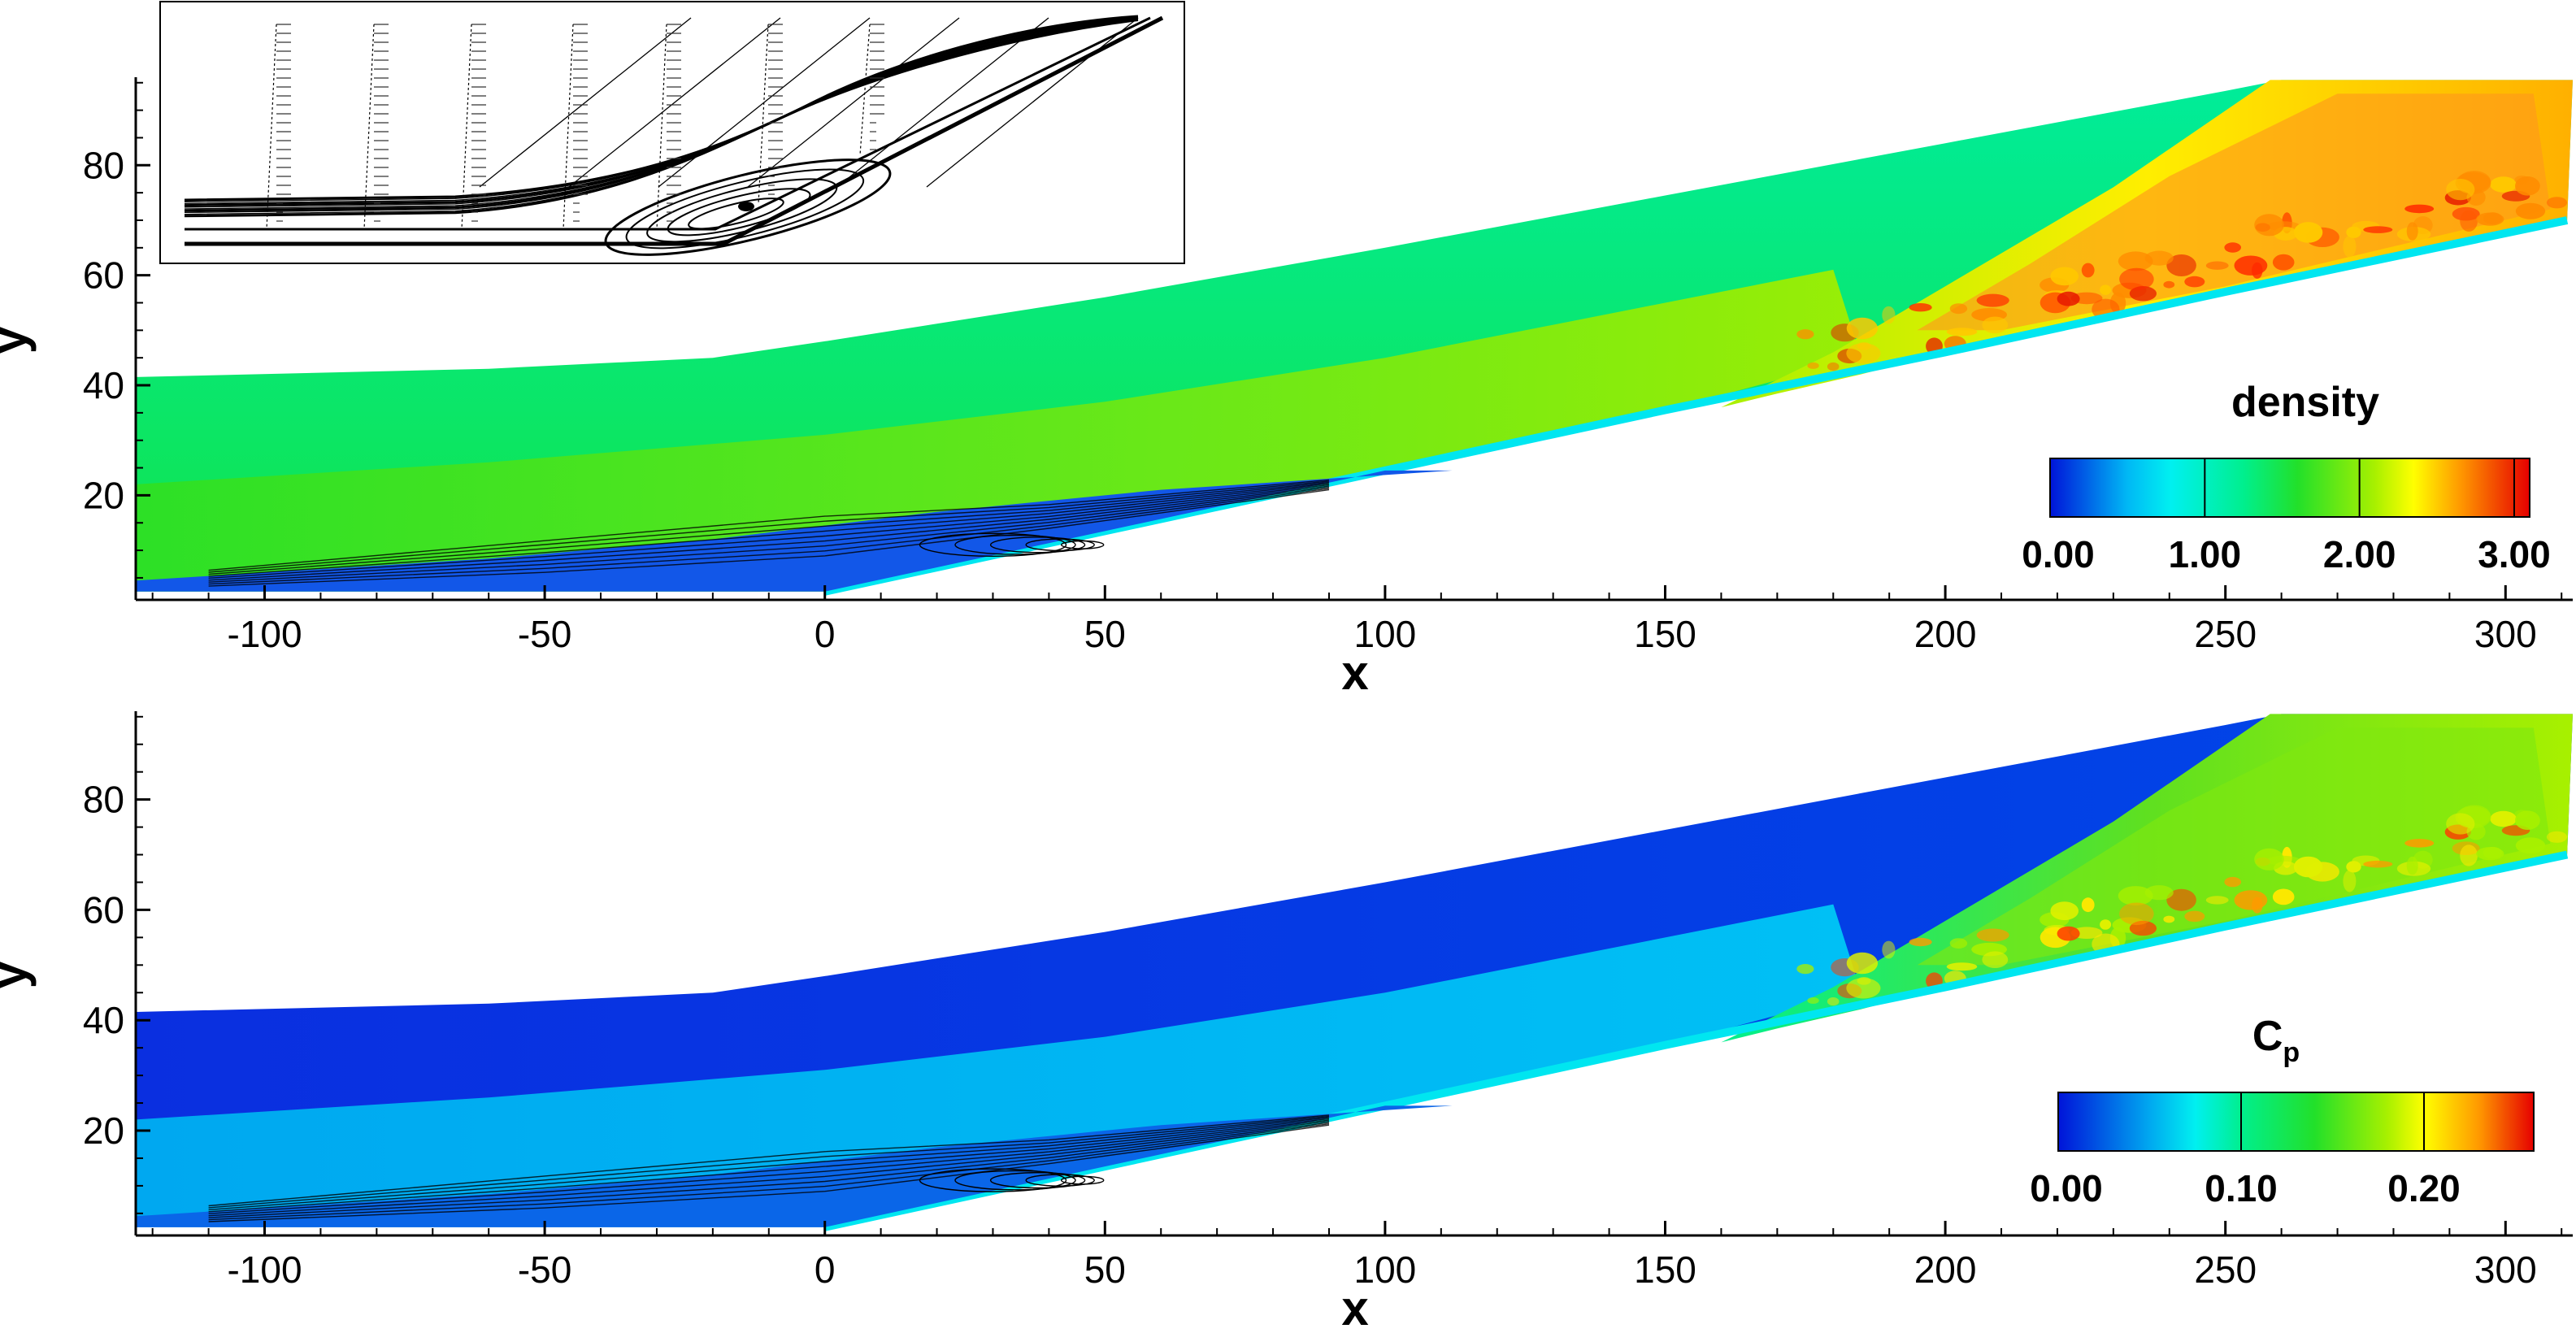 The image size is (2576, 1333). I want to click on colorbar-title-subscript: p, so click(2291, 1052).